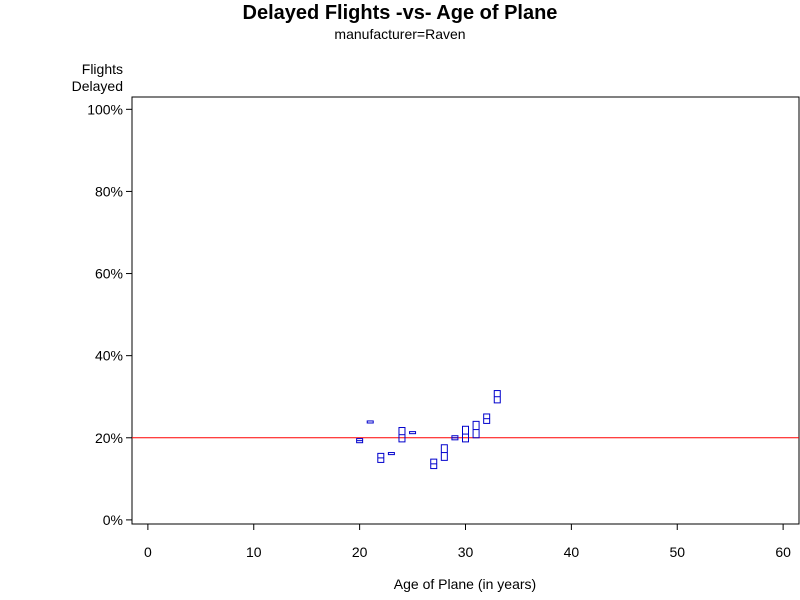 The height and width of the screenshot is (600, 800). Describe the element at coordinates (465, 584) in the screenshot. I see `x-axis-label: Age of Plane (in years)` at that location.